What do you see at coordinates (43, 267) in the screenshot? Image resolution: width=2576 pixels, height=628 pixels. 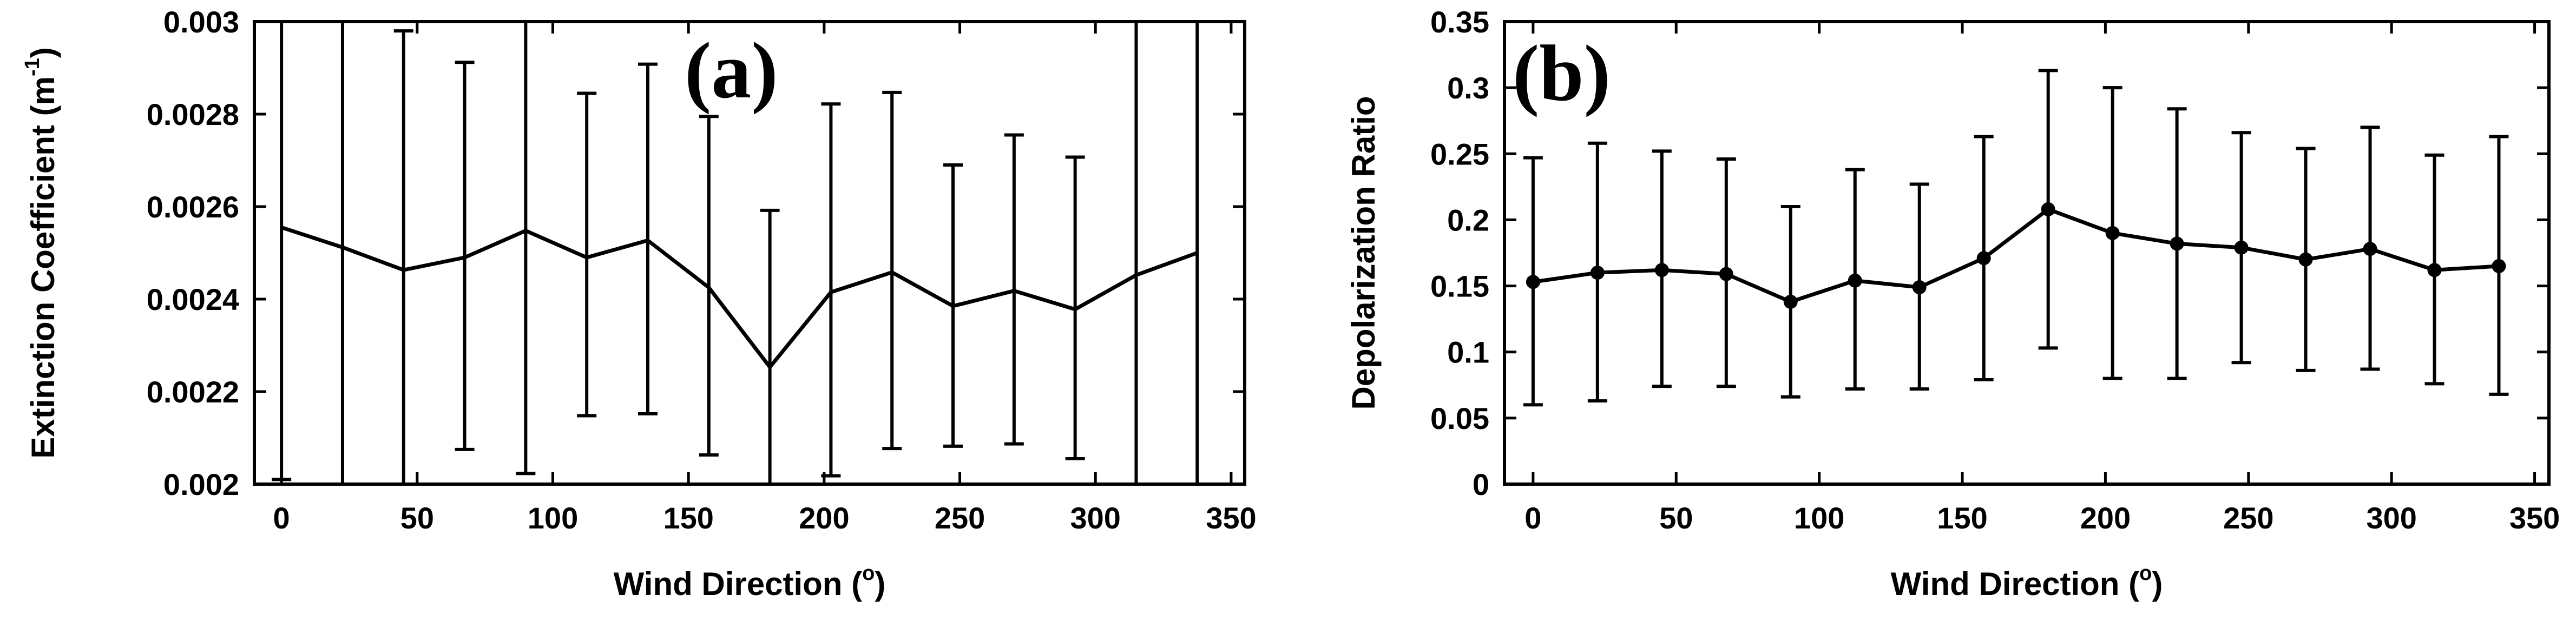 I see `y-axis-label-text: Extinction Coefficient (m` at bounding box center [43, 267].